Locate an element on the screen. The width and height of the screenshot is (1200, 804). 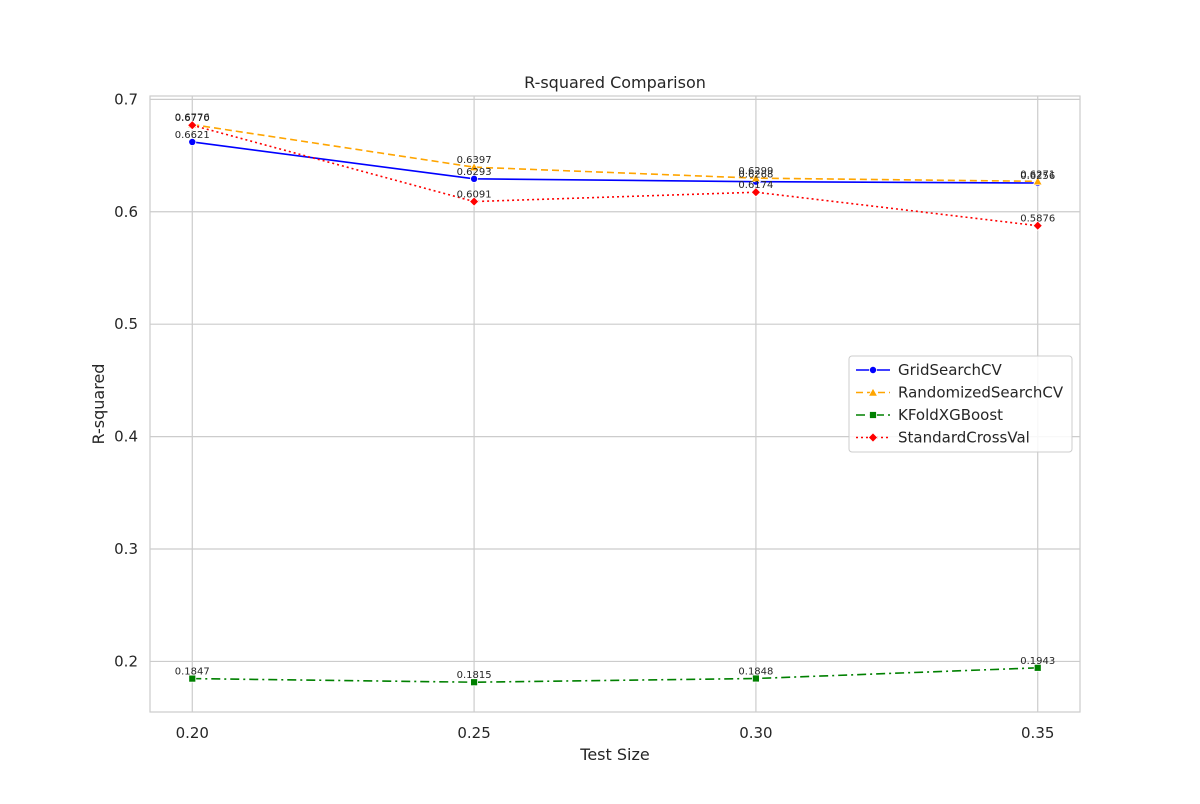
y-tick-label: 0.5 is located at coordinates (126, 324).